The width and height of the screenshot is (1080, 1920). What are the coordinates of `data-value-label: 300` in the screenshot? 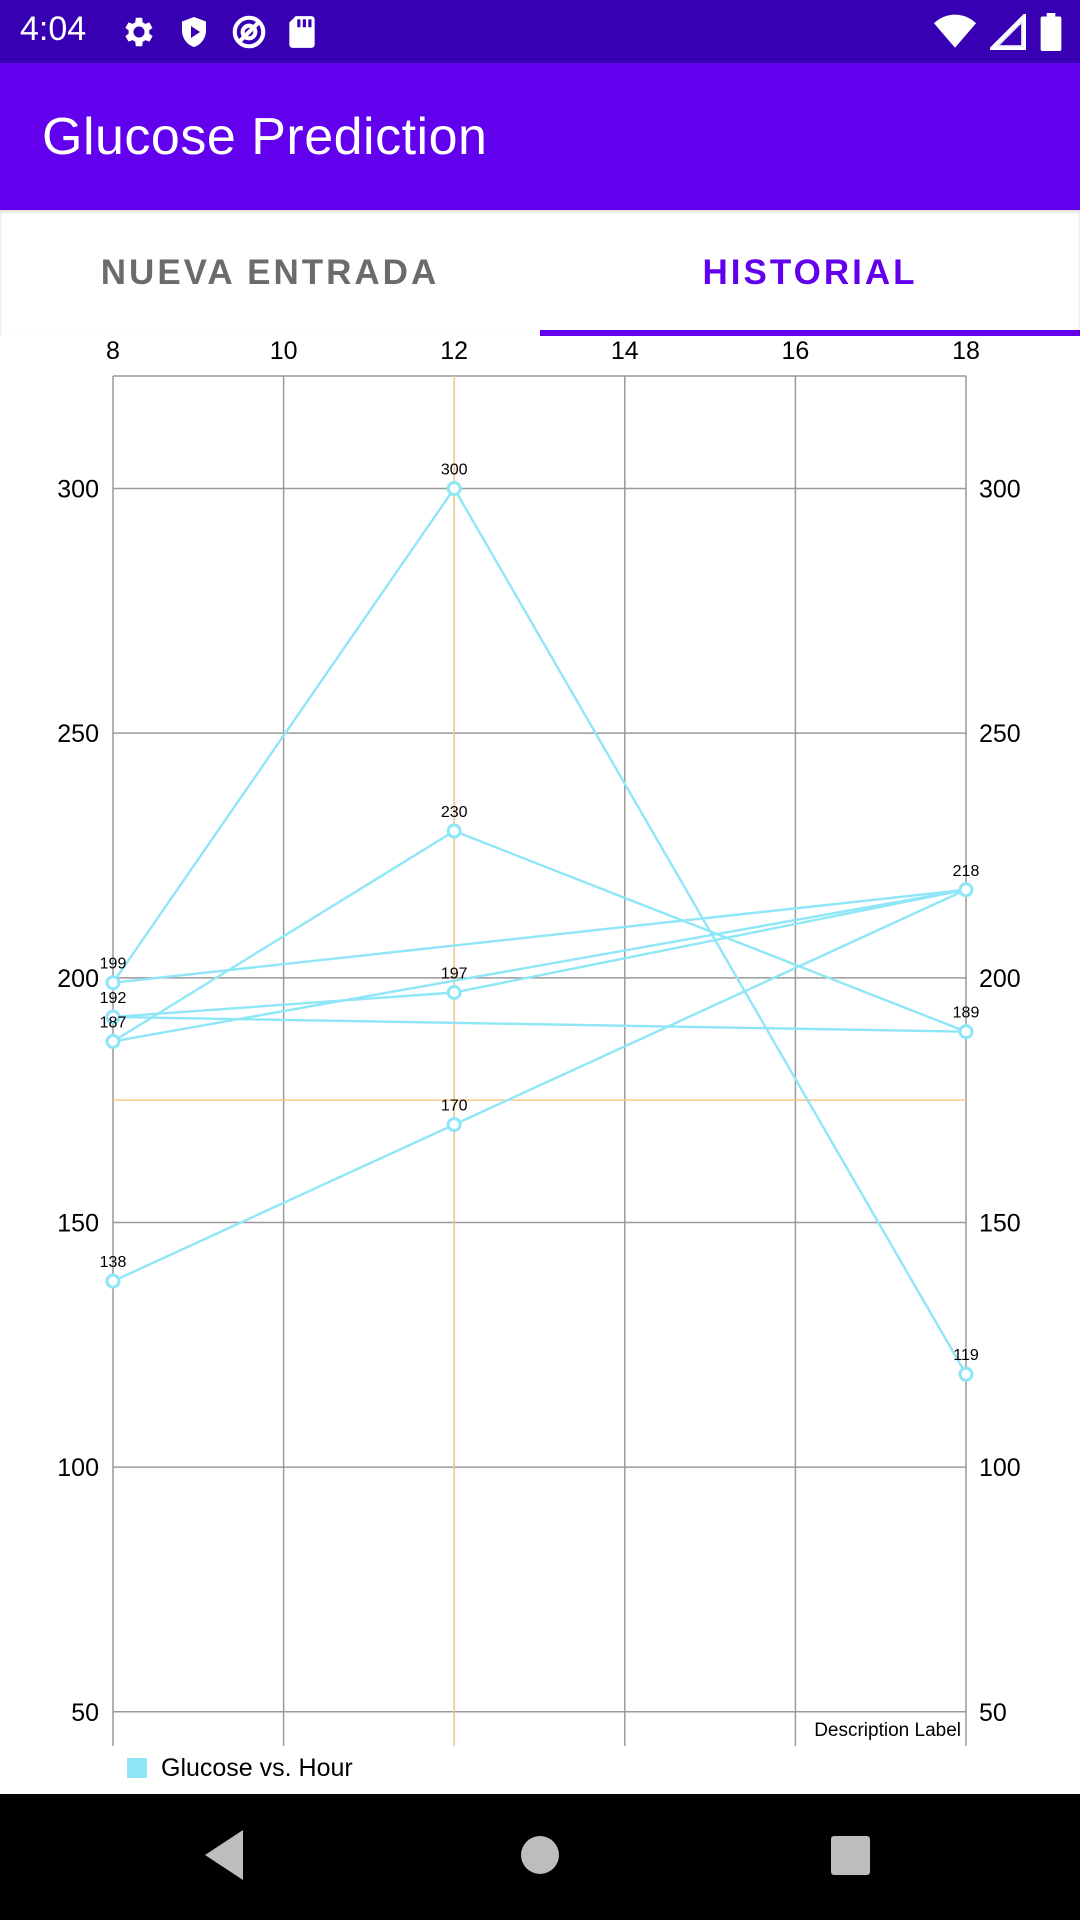 It's located at (454, 470).